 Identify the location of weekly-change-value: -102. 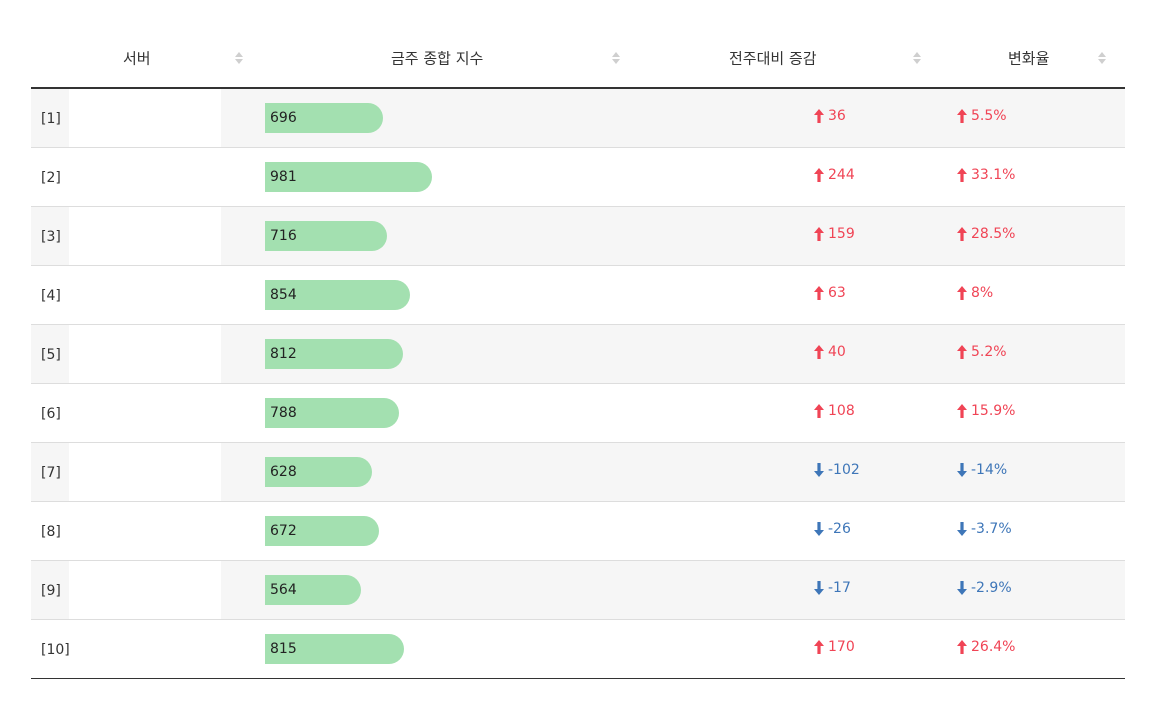
(836, 470).